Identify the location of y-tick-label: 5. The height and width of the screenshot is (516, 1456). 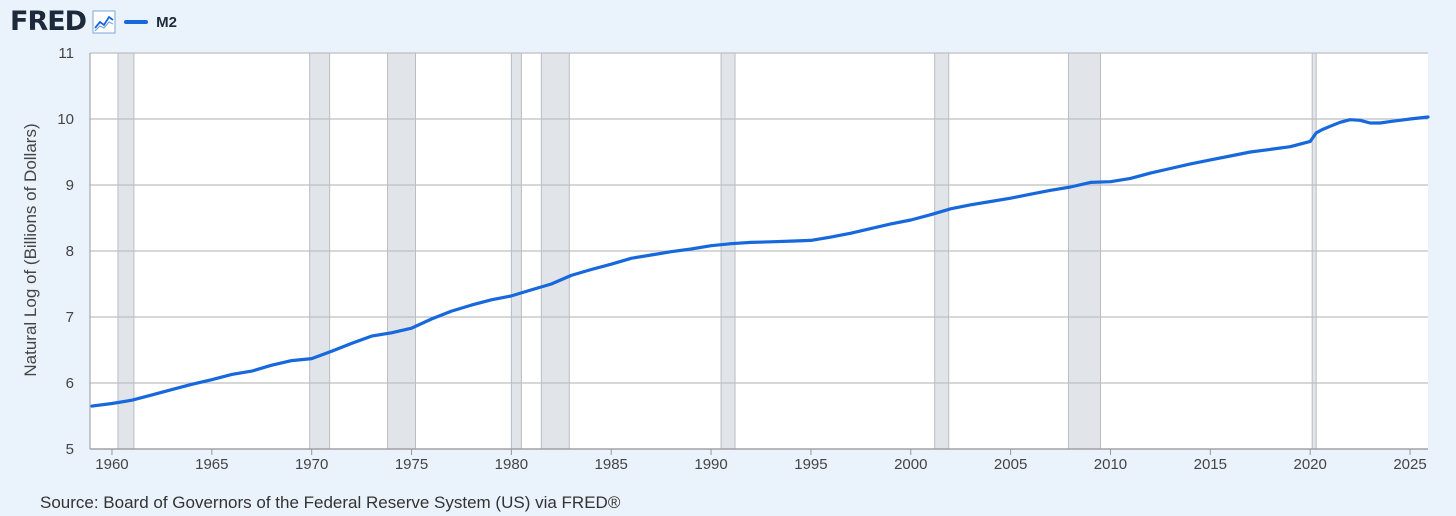
(70, 449).